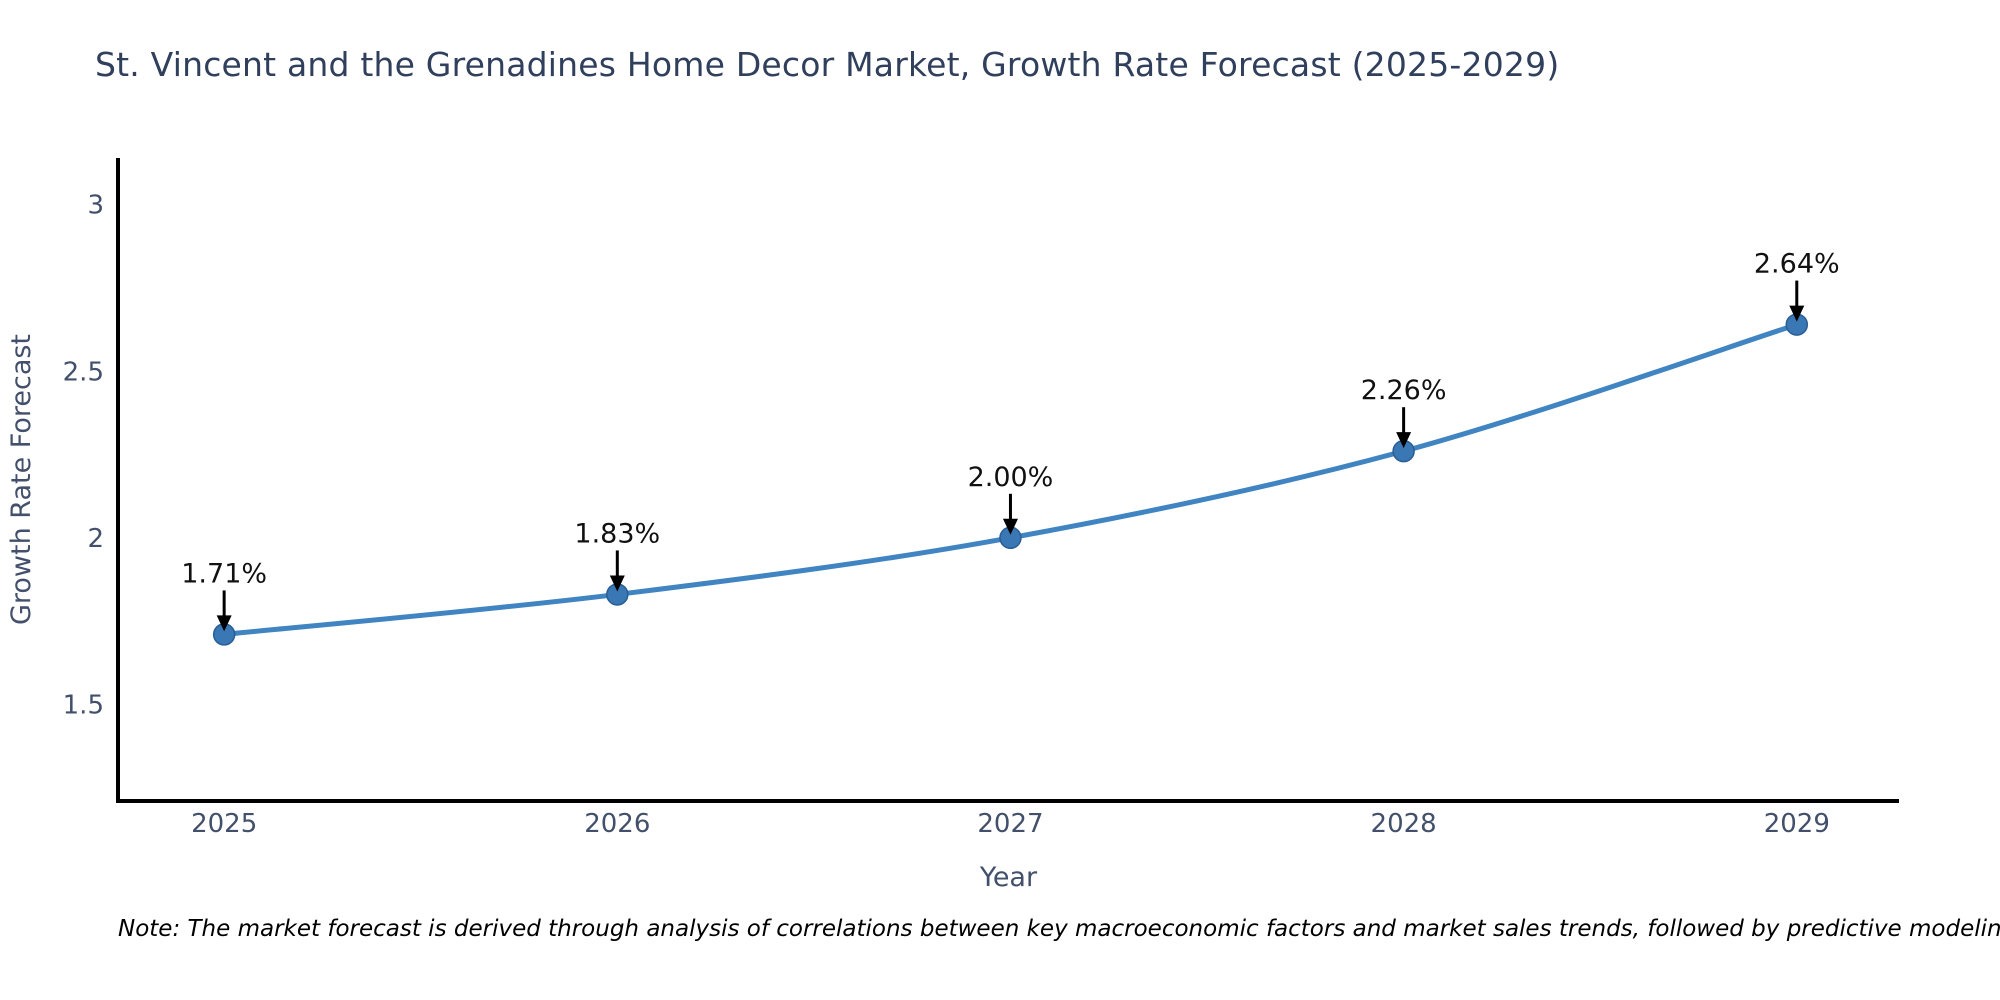 This screenshot has width=2000, height=1000. What do you see at coordinates (83, 372) in the screenshot?
I see `y-tick-label-2.5: 2.5` at bounding box center [83, 372].